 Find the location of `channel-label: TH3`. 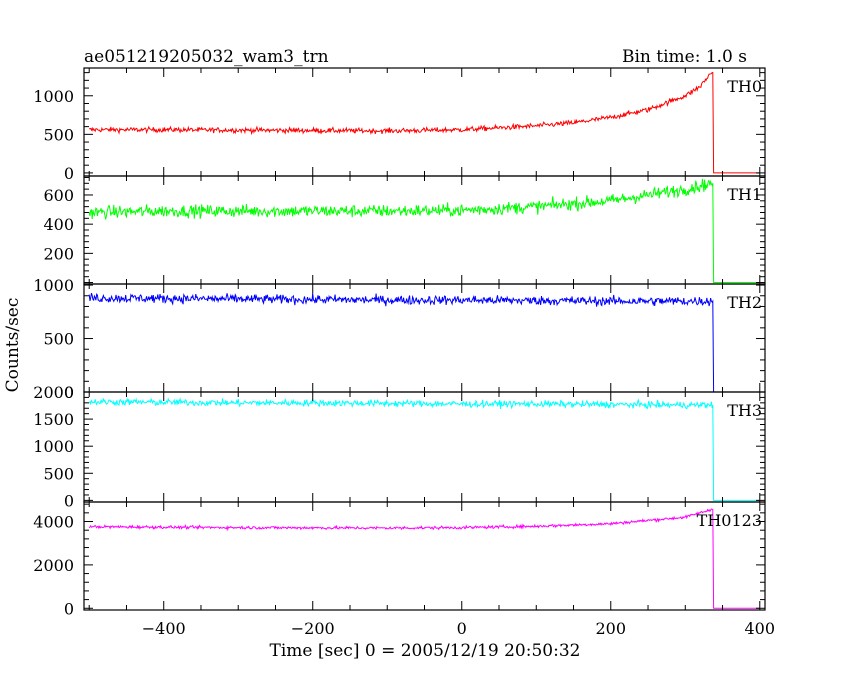

channel-label: TH3 is located at coordinates (744, 410).